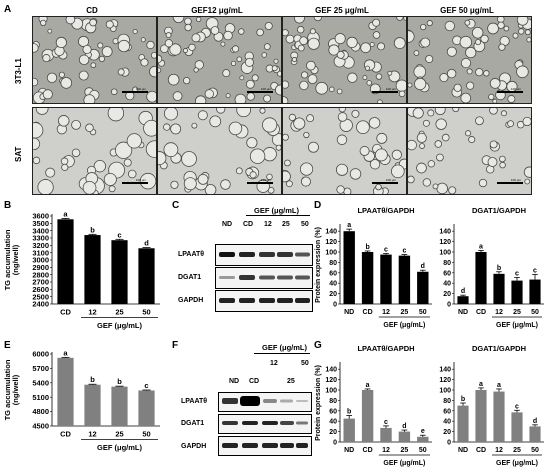 The width and height of the screenshot is (550, 476). I want to click on y-tick-label: 2600, so click(40, 289).